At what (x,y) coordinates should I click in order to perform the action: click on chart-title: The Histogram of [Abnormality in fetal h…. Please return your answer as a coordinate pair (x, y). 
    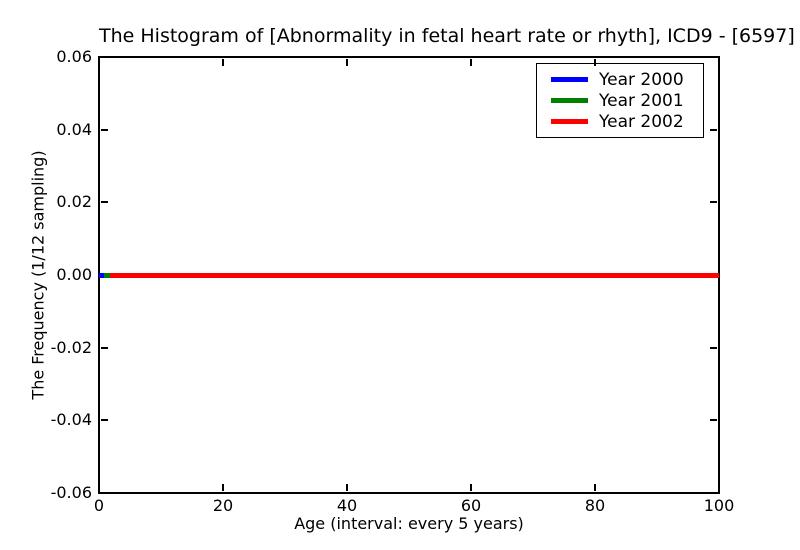
    Looking at the image, I should click on (447, 36).